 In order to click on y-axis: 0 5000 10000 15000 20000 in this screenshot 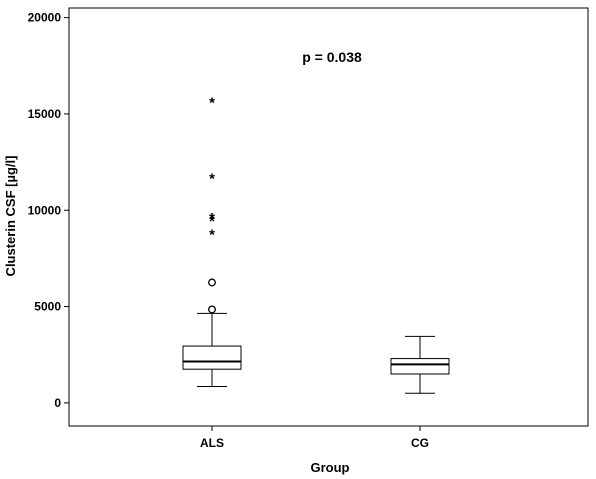, I will do `click(48, 210)`.